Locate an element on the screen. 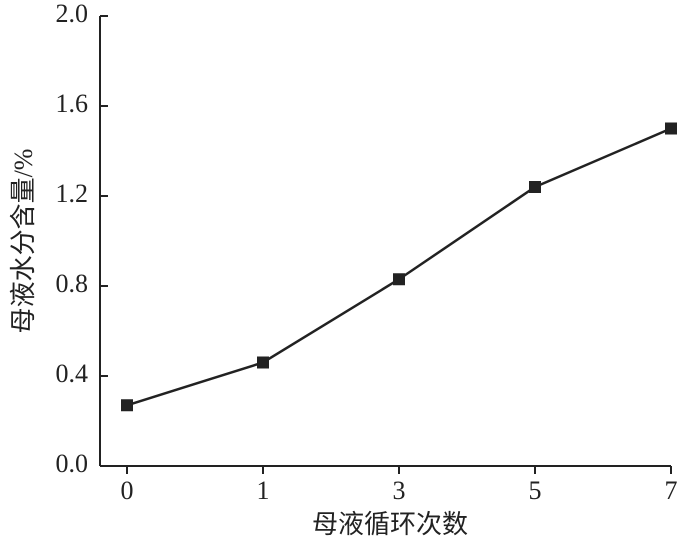  x-tick-label: 5 is located at coordinates (535, 490).